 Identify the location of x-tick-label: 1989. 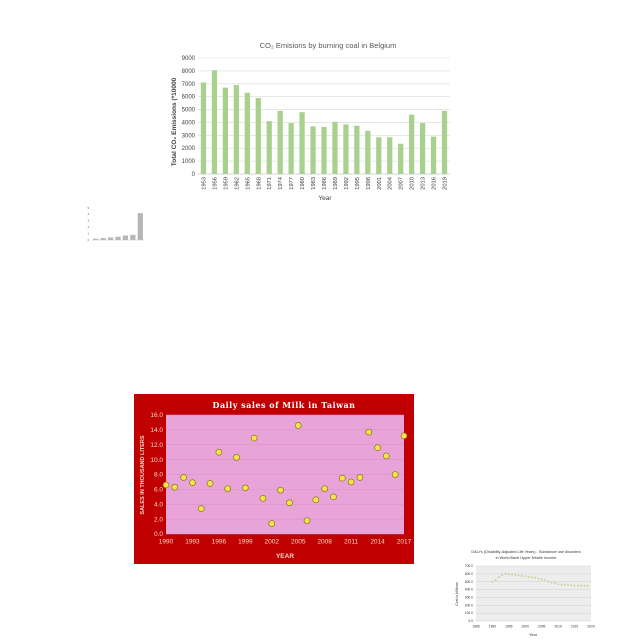
(336, 183).